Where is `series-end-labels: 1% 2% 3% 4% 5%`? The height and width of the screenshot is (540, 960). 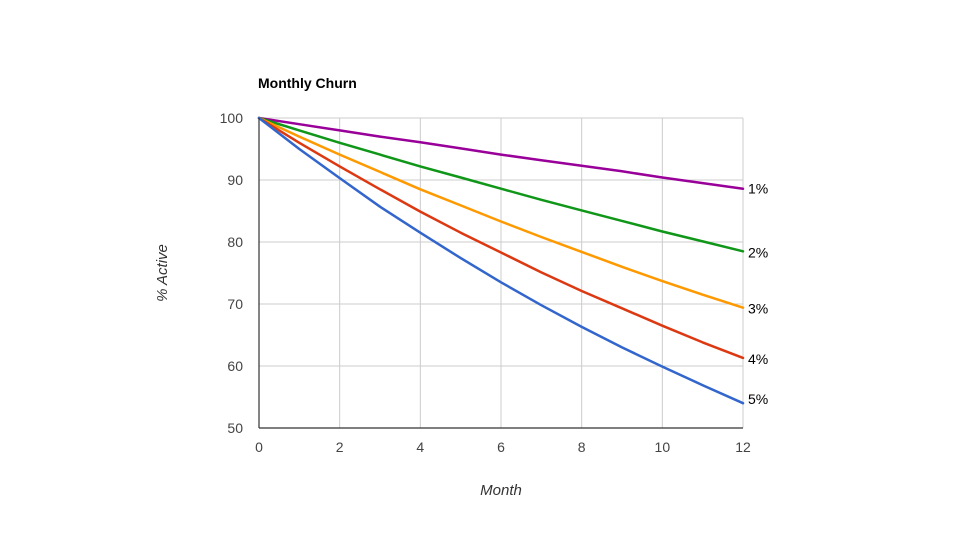
series-end-labels: 1% 2% 3% 4% 5% is located at coordinates (758, 294).